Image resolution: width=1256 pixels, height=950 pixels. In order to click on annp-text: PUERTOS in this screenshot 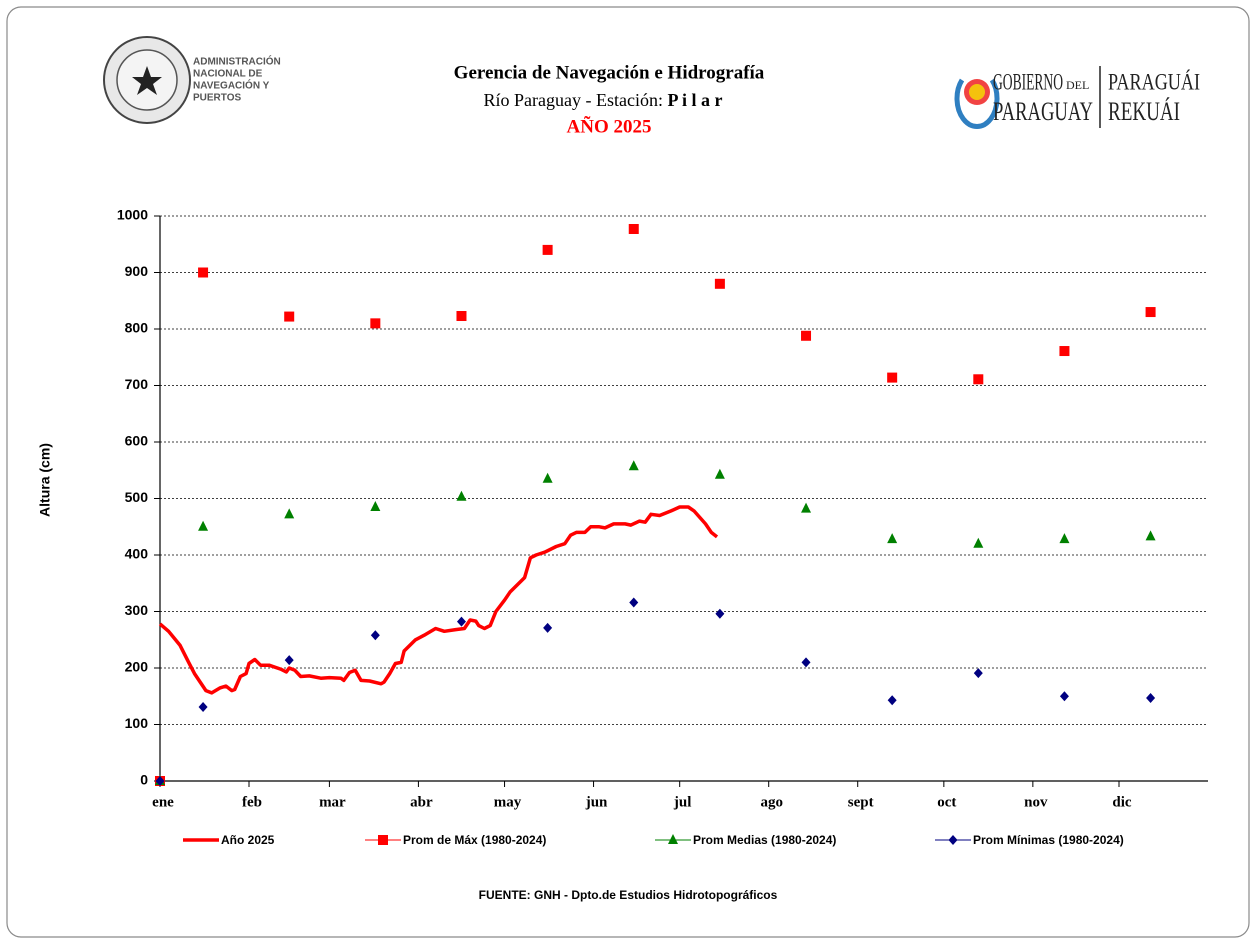, I will do `click(217, 98)`.